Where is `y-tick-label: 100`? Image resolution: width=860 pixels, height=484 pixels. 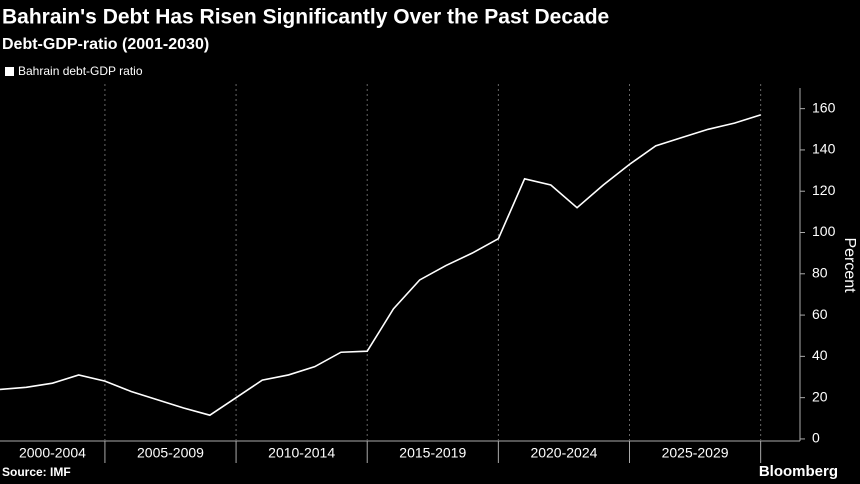 y-tick-label: 100 is located at coordinates (824, 231).